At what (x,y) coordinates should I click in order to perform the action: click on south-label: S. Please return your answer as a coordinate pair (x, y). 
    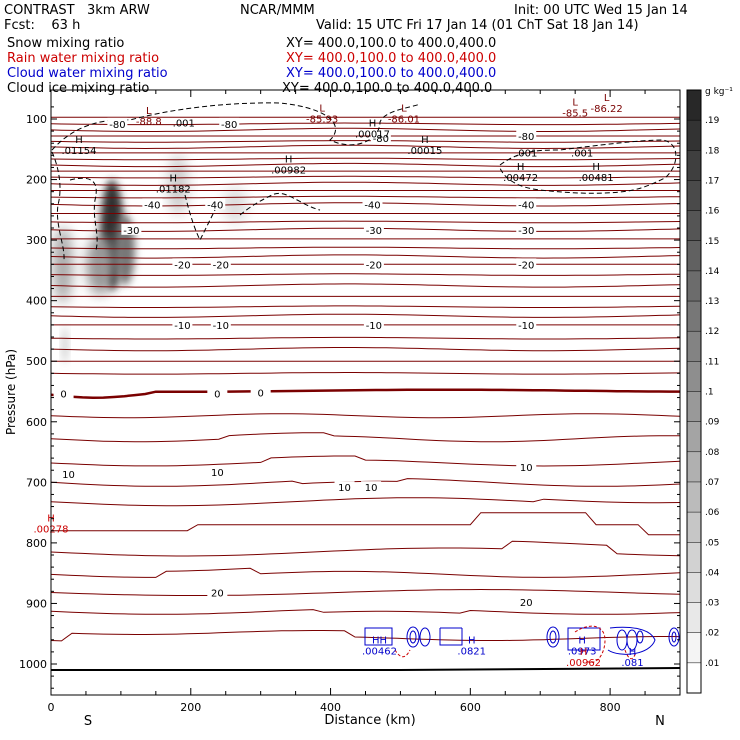
    Looking at the image, I should click on (88, 721).